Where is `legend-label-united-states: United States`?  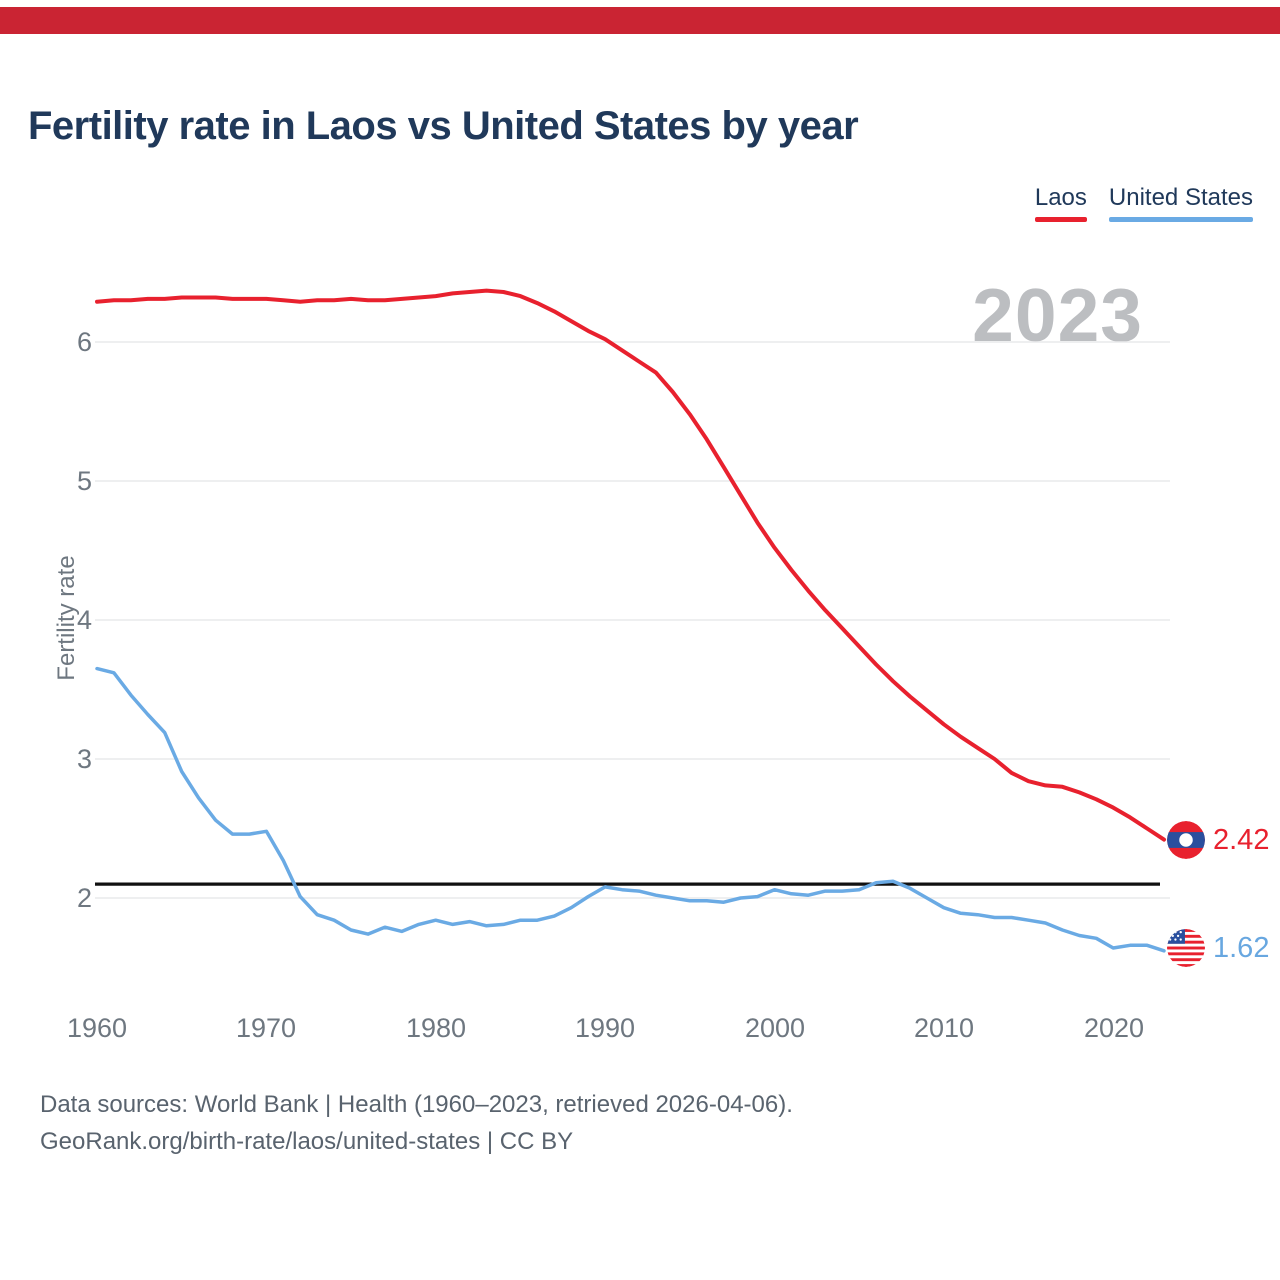 legend-label-united-states: United States is located at coordinates (1180, 197).